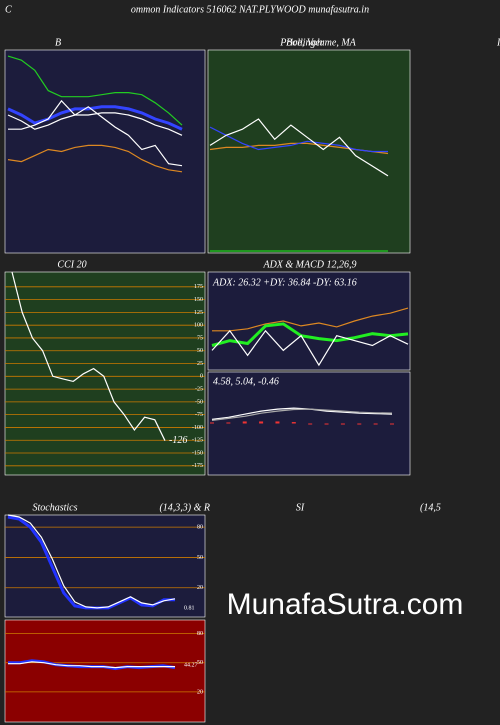  I want to click on y-tick-label: -25, so click(199, 389).